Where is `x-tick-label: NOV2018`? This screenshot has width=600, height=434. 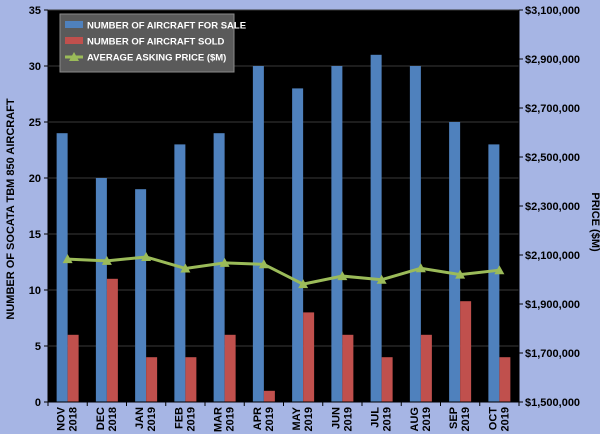 x-tick-label: NOV2018 is located at coordinates (68, 418).